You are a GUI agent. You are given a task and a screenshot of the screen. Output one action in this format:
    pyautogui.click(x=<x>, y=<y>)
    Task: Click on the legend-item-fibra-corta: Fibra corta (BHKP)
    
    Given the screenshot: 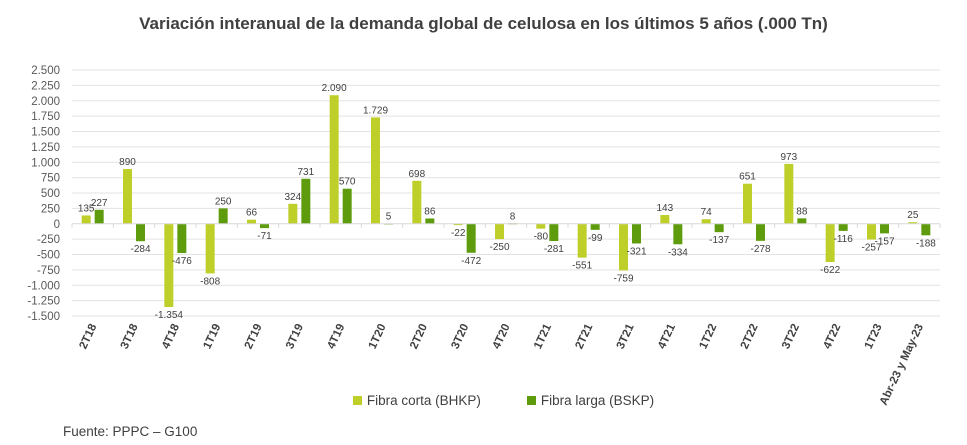 What is the action you would take?
    pyautogui.click(x=416, y=400)
    